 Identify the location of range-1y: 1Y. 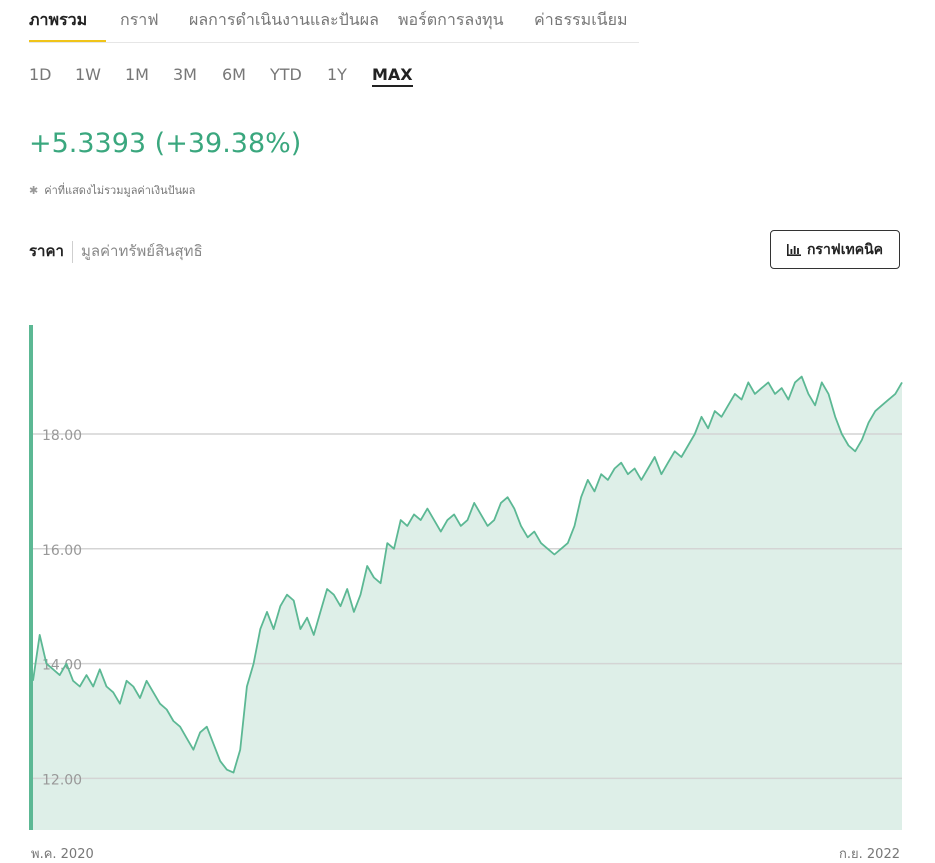
(337, 74).